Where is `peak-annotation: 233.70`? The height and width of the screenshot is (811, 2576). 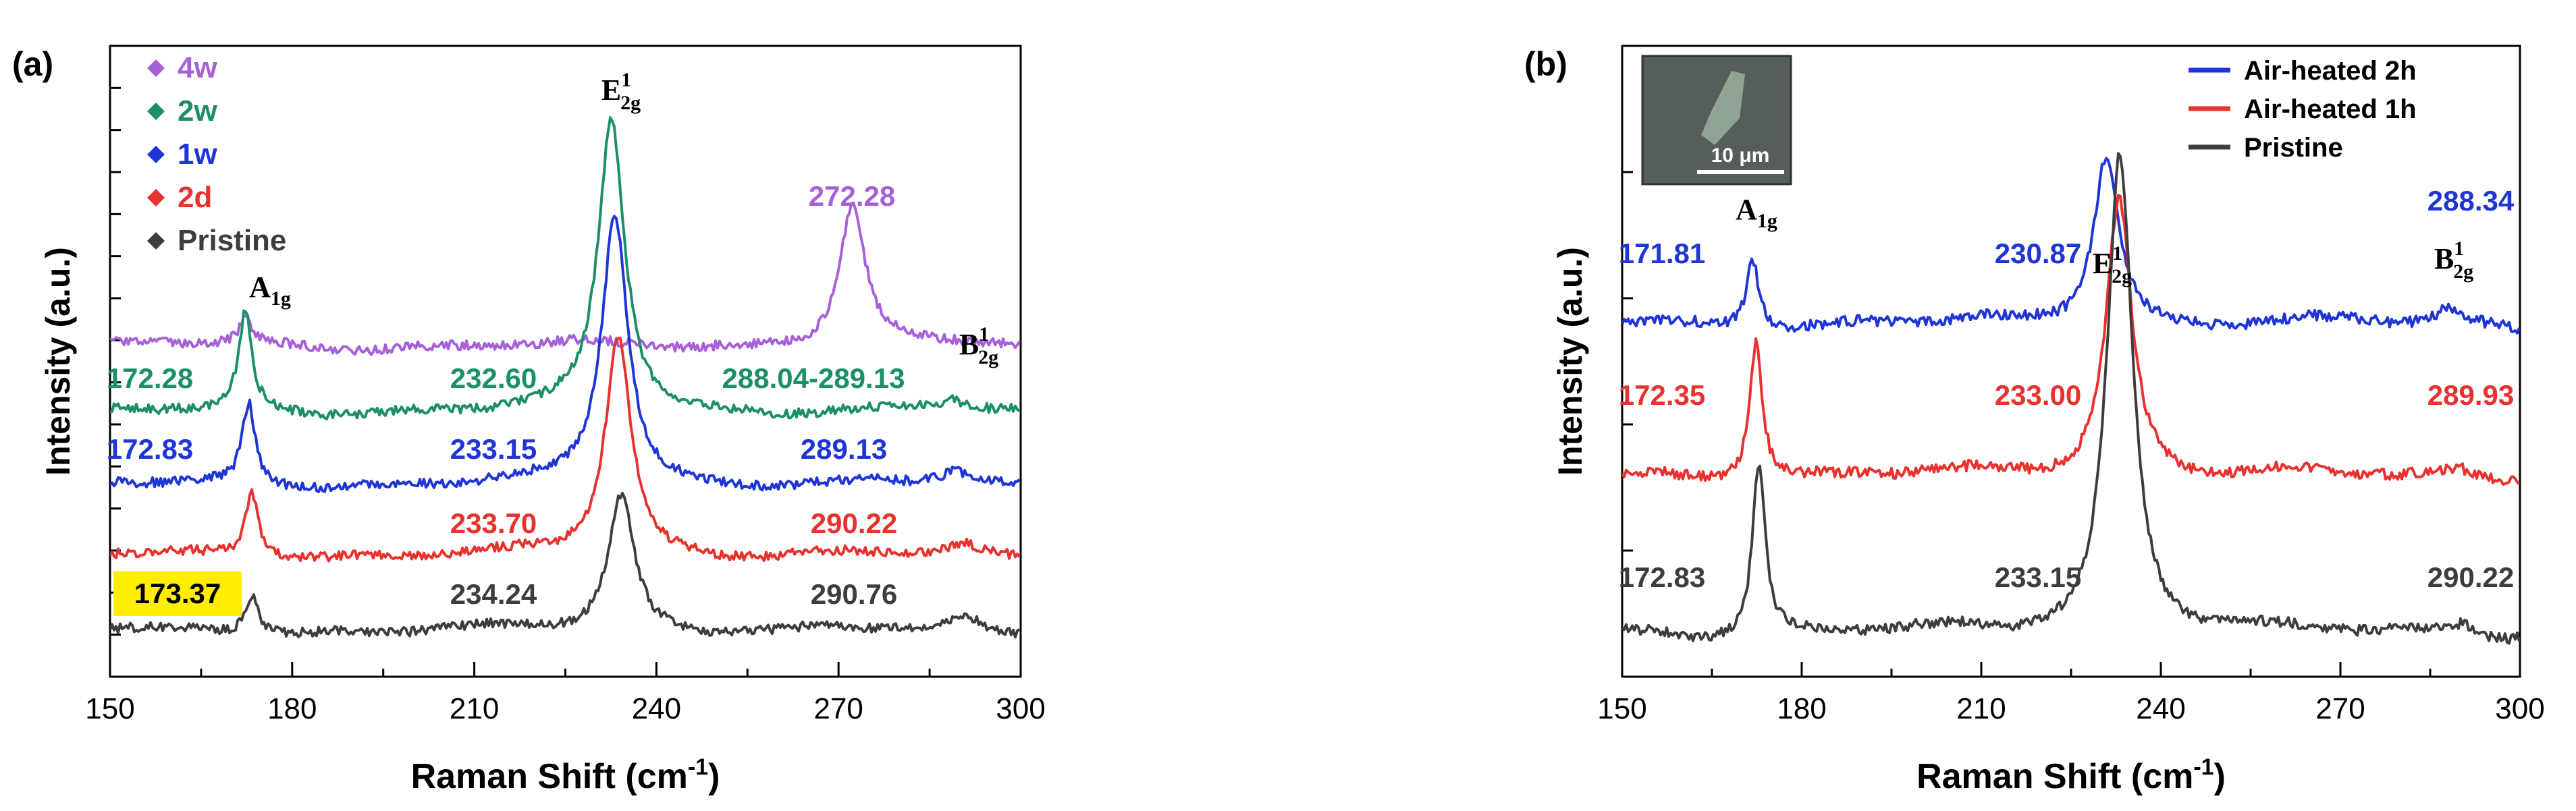
peak-annotation: 233.70 is located at coordinates (493, 523).